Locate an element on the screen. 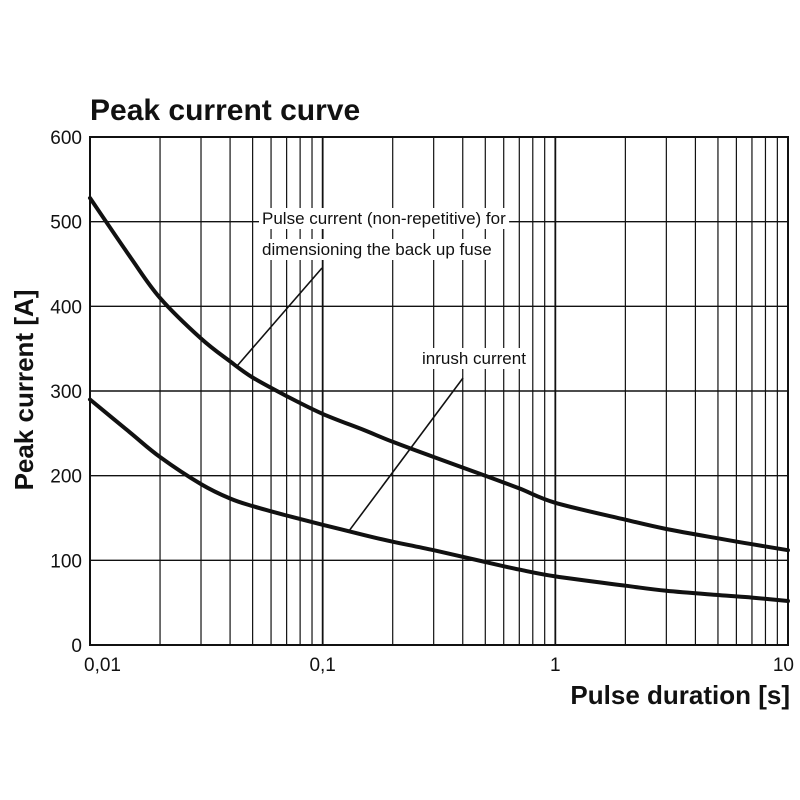 The image size is (800, 800). x-tick-label: 1 is located at coordinates (555, 665).